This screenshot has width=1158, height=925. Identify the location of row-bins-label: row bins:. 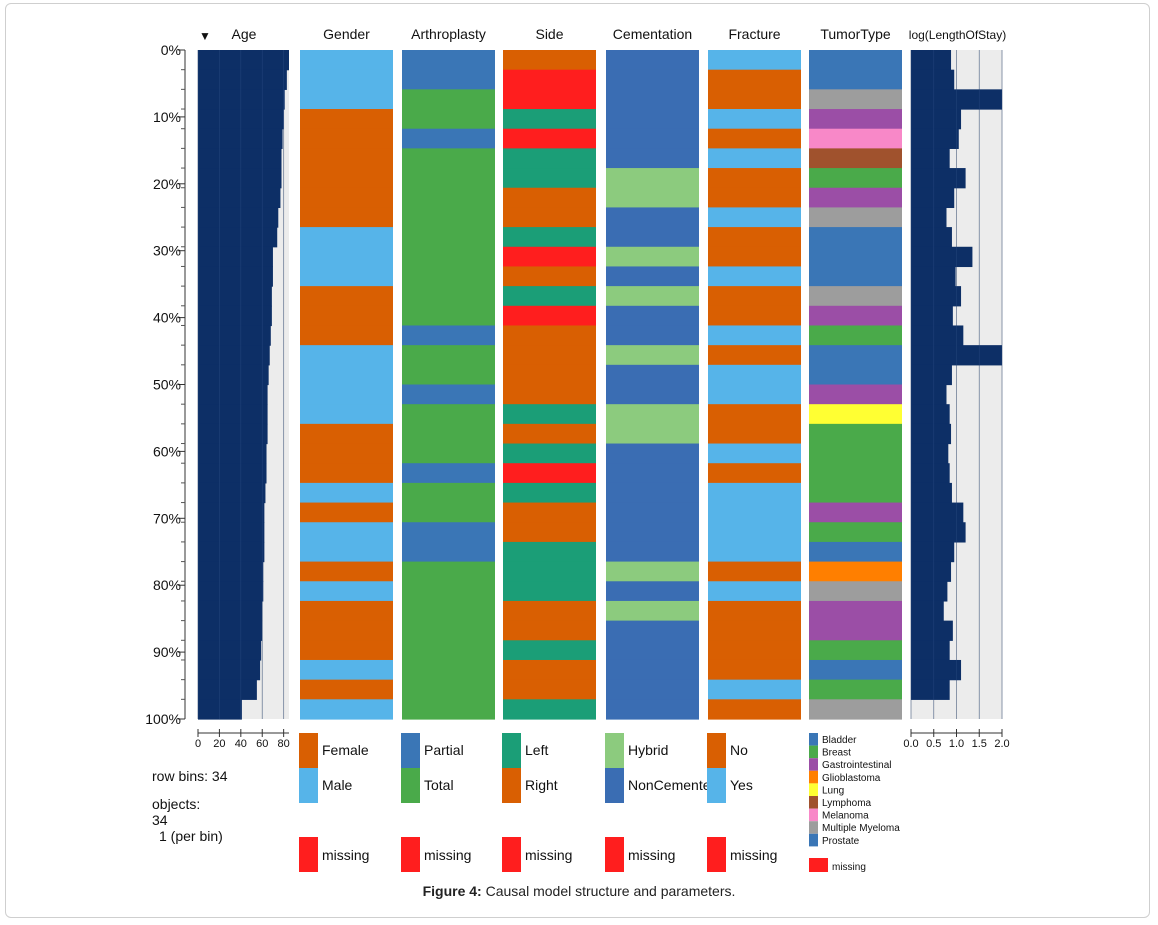
(180, 776).